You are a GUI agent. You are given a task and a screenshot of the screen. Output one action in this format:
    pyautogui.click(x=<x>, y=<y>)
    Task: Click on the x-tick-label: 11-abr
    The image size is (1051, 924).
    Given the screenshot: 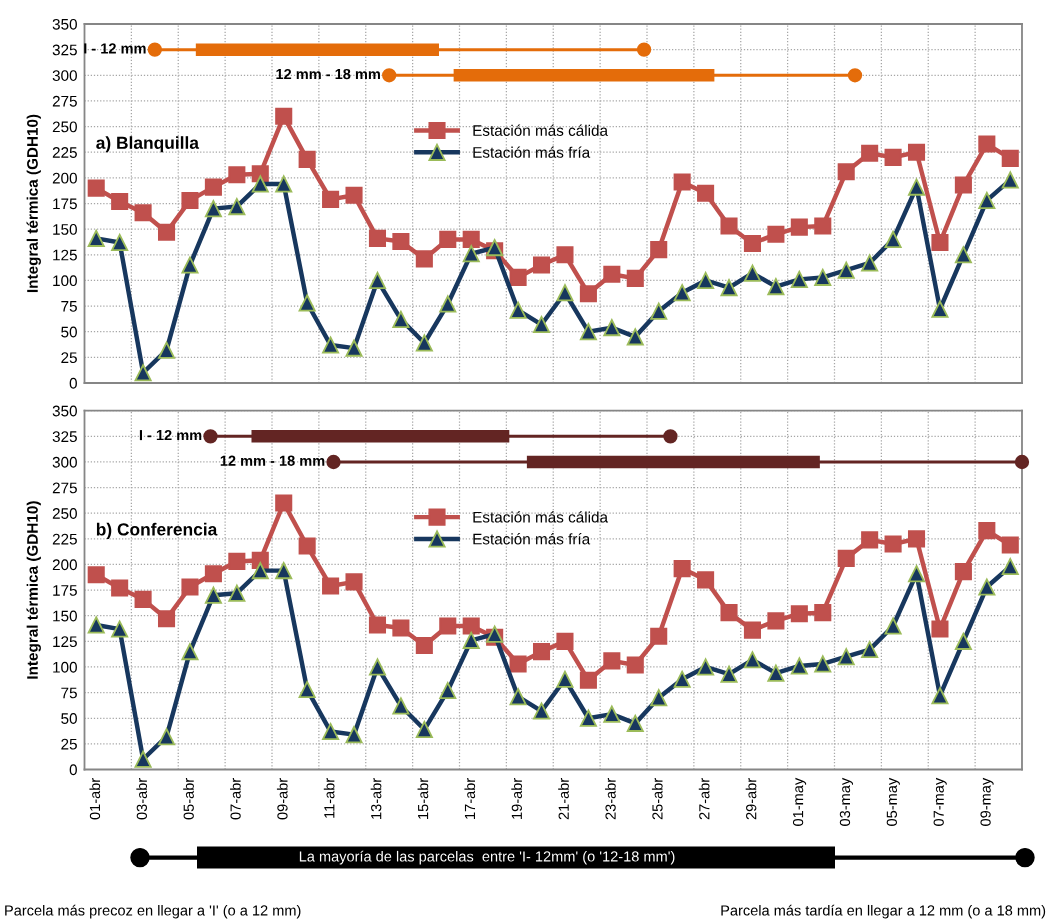 What is the action you would take?
    pyautogui.click(x=329, y=798)
    